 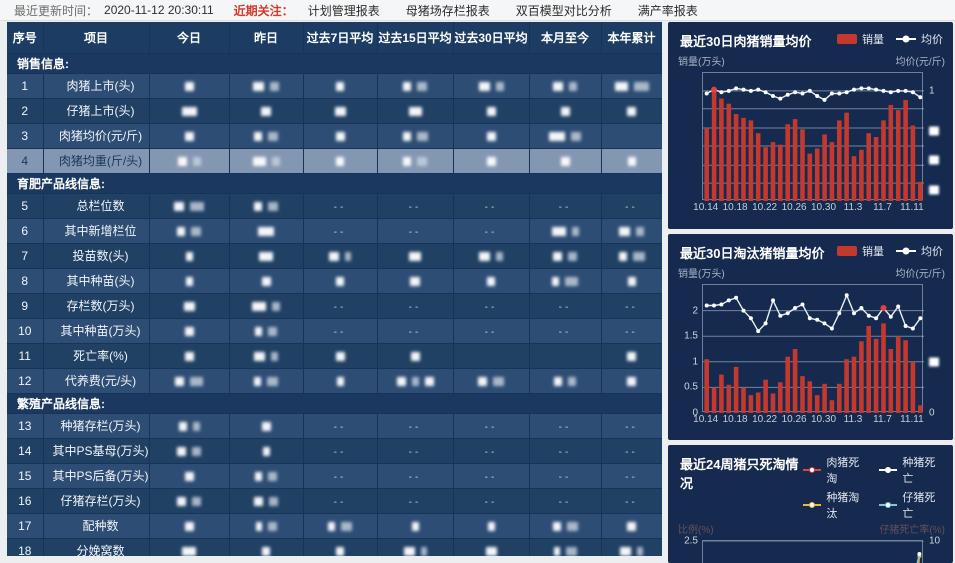 What do you see at coordinates (910, 470) in the screenshot?
I see `legend-item: 种猪死亡` at bounding box center [910, 470].